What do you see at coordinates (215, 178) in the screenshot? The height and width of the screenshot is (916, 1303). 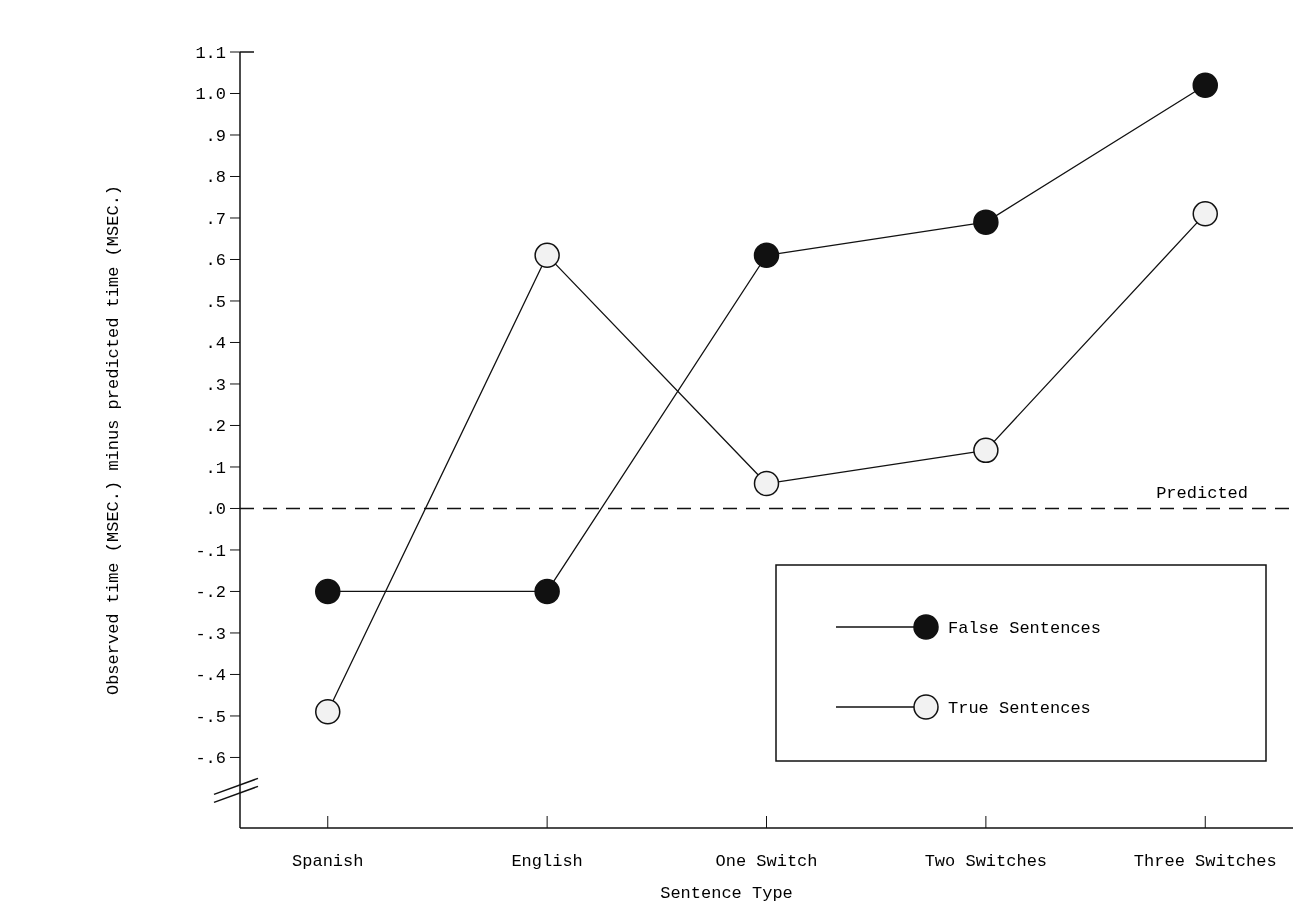 I see `y-tick-label: .8` at bounding box center [215, 178].